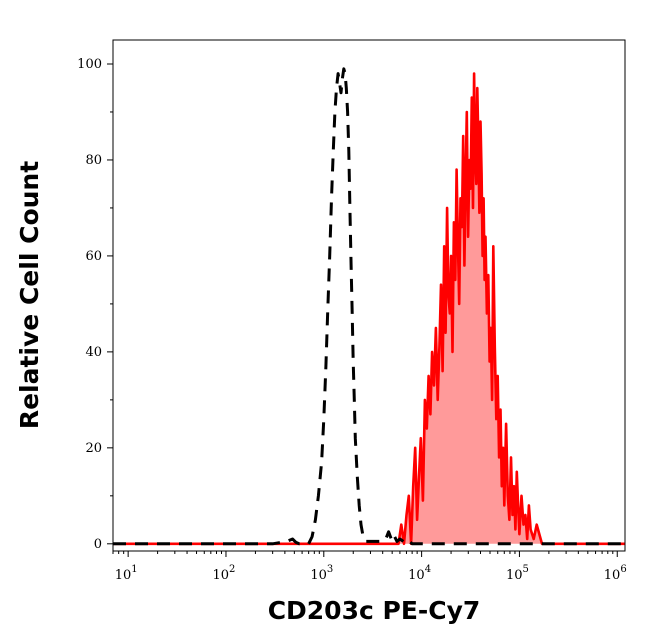  Describe the element at coordinates (517, 573) in the screenshot. I see `x-tick-label: 10⁵` at that location.